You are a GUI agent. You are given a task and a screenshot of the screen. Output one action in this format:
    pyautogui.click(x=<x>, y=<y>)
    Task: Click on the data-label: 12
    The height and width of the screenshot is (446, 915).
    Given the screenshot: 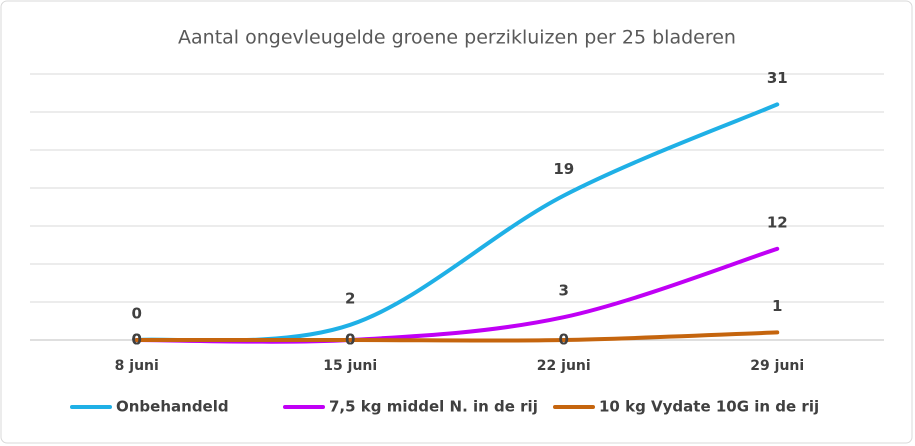 What is the action you would take?
    pyautogui.click(x=777, y=222)
    